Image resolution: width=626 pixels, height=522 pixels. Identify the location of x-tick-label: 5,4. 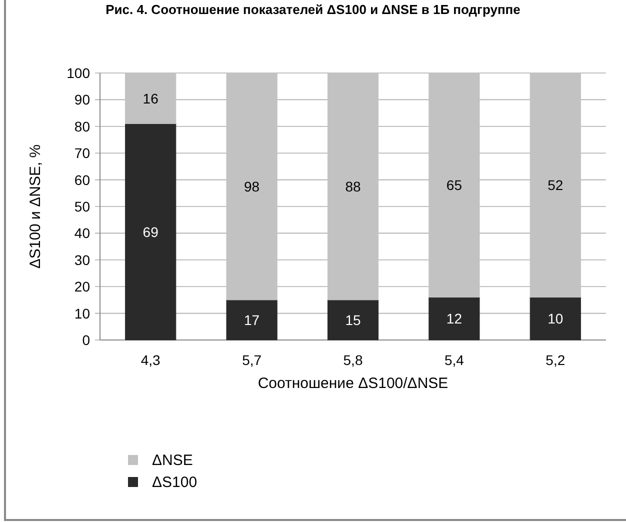
(454, 360).